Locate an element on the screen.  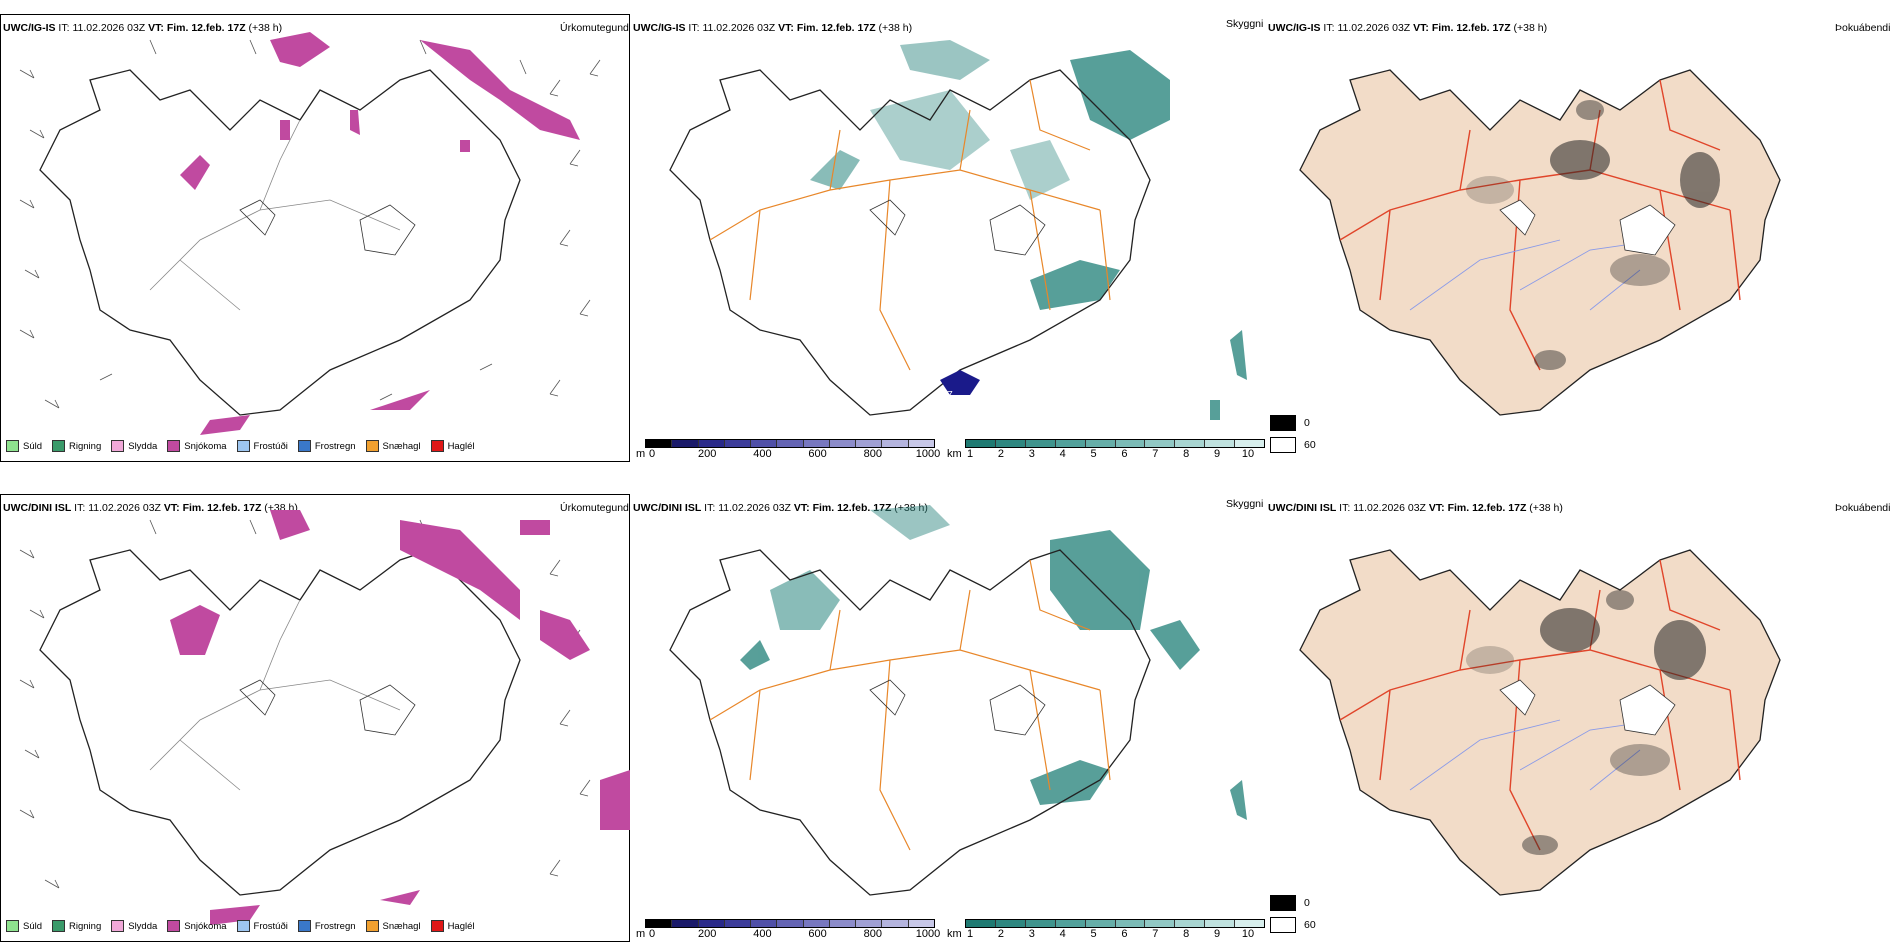
wind-barbs is located at coordinates (310, 224).